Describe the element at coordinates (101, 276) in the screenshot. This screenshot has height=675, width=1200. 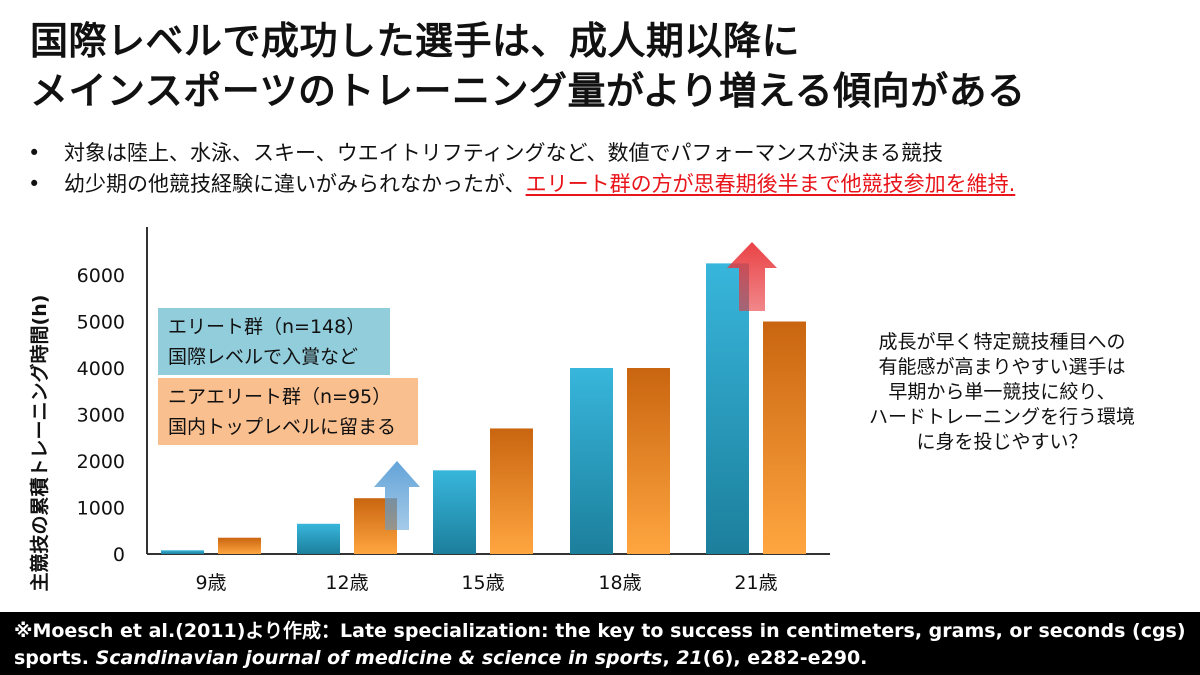
I see `y-tick-label: 6000` at that location.